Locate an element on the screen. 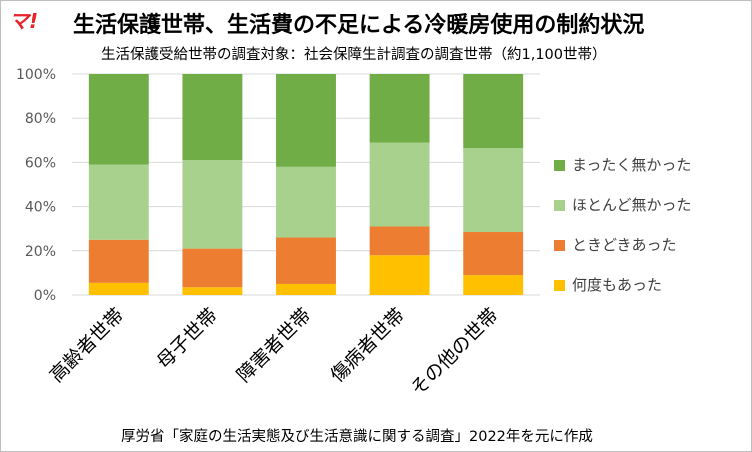  legend-label: ときどきあった is located at coordinates (624, 245).